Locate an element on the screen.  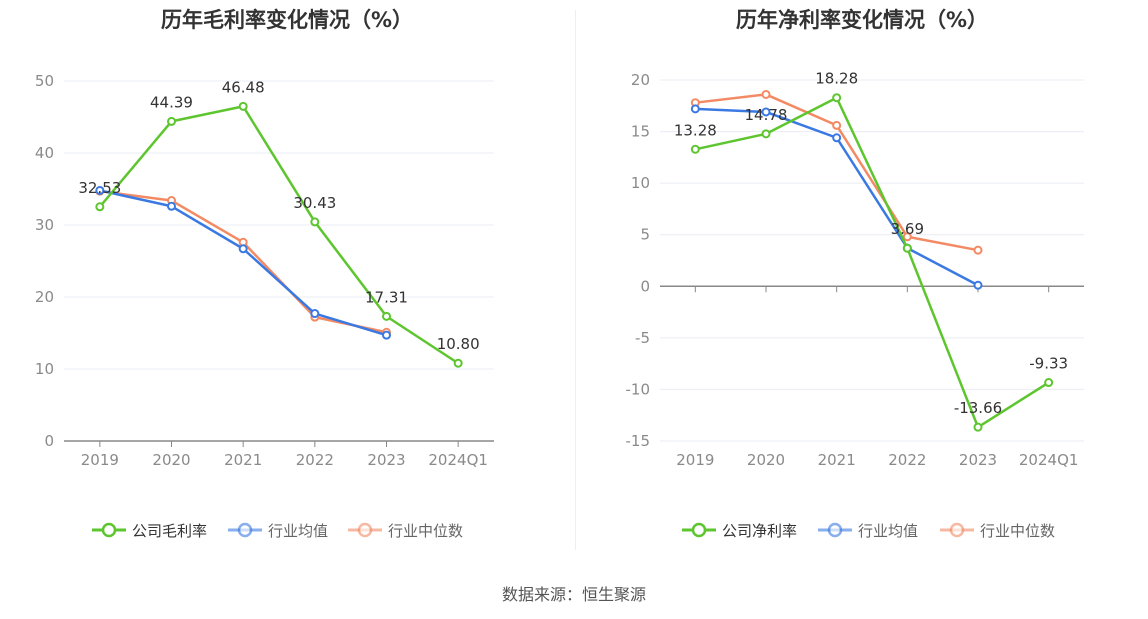
chart-title: 历年毛利率变化情况（%） is located at coordinates (287, 20).